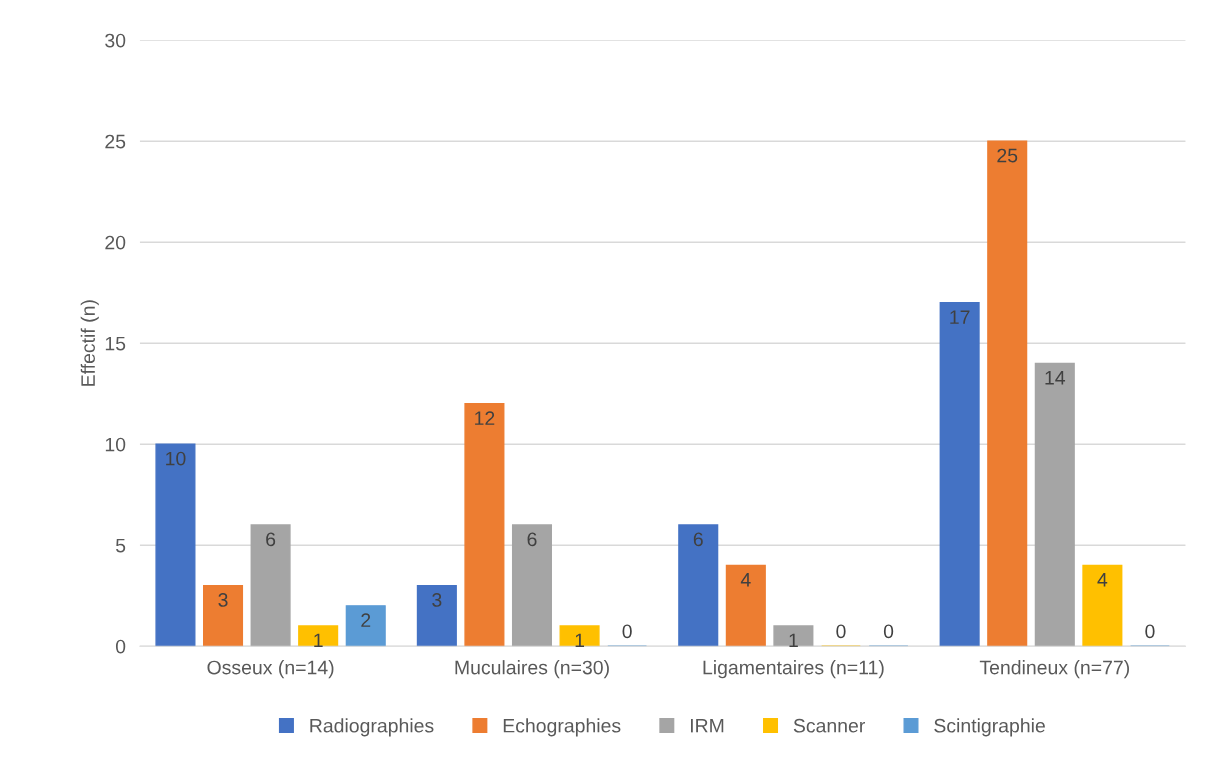 The width and height of the screenshot is (1206, 773). What do you see at coordinates (989, 727) in the screenshot?
I see `legend-label: Scintigraphie` at bounding box center [989, 727].